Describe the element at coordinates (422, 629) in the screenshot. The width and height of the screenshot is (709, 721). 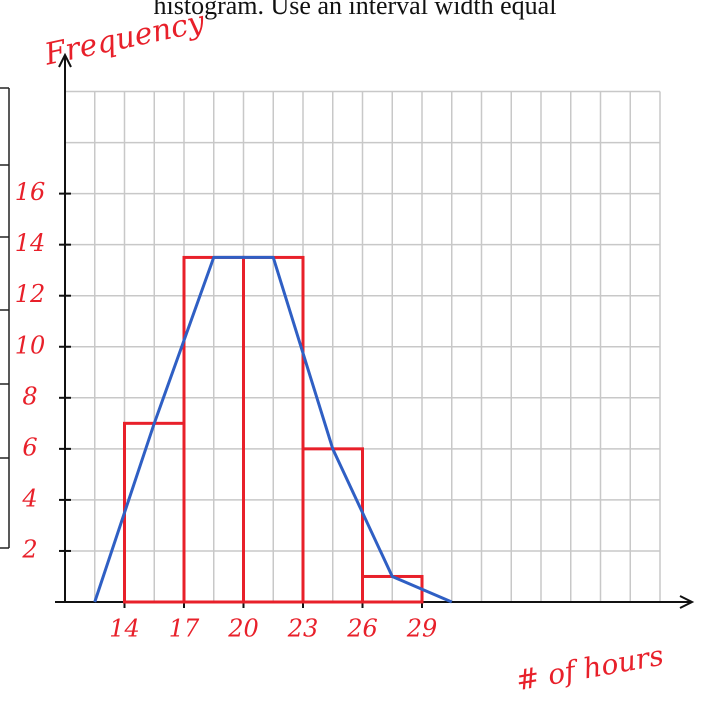
I see `x-tick-label: 29` at that location.